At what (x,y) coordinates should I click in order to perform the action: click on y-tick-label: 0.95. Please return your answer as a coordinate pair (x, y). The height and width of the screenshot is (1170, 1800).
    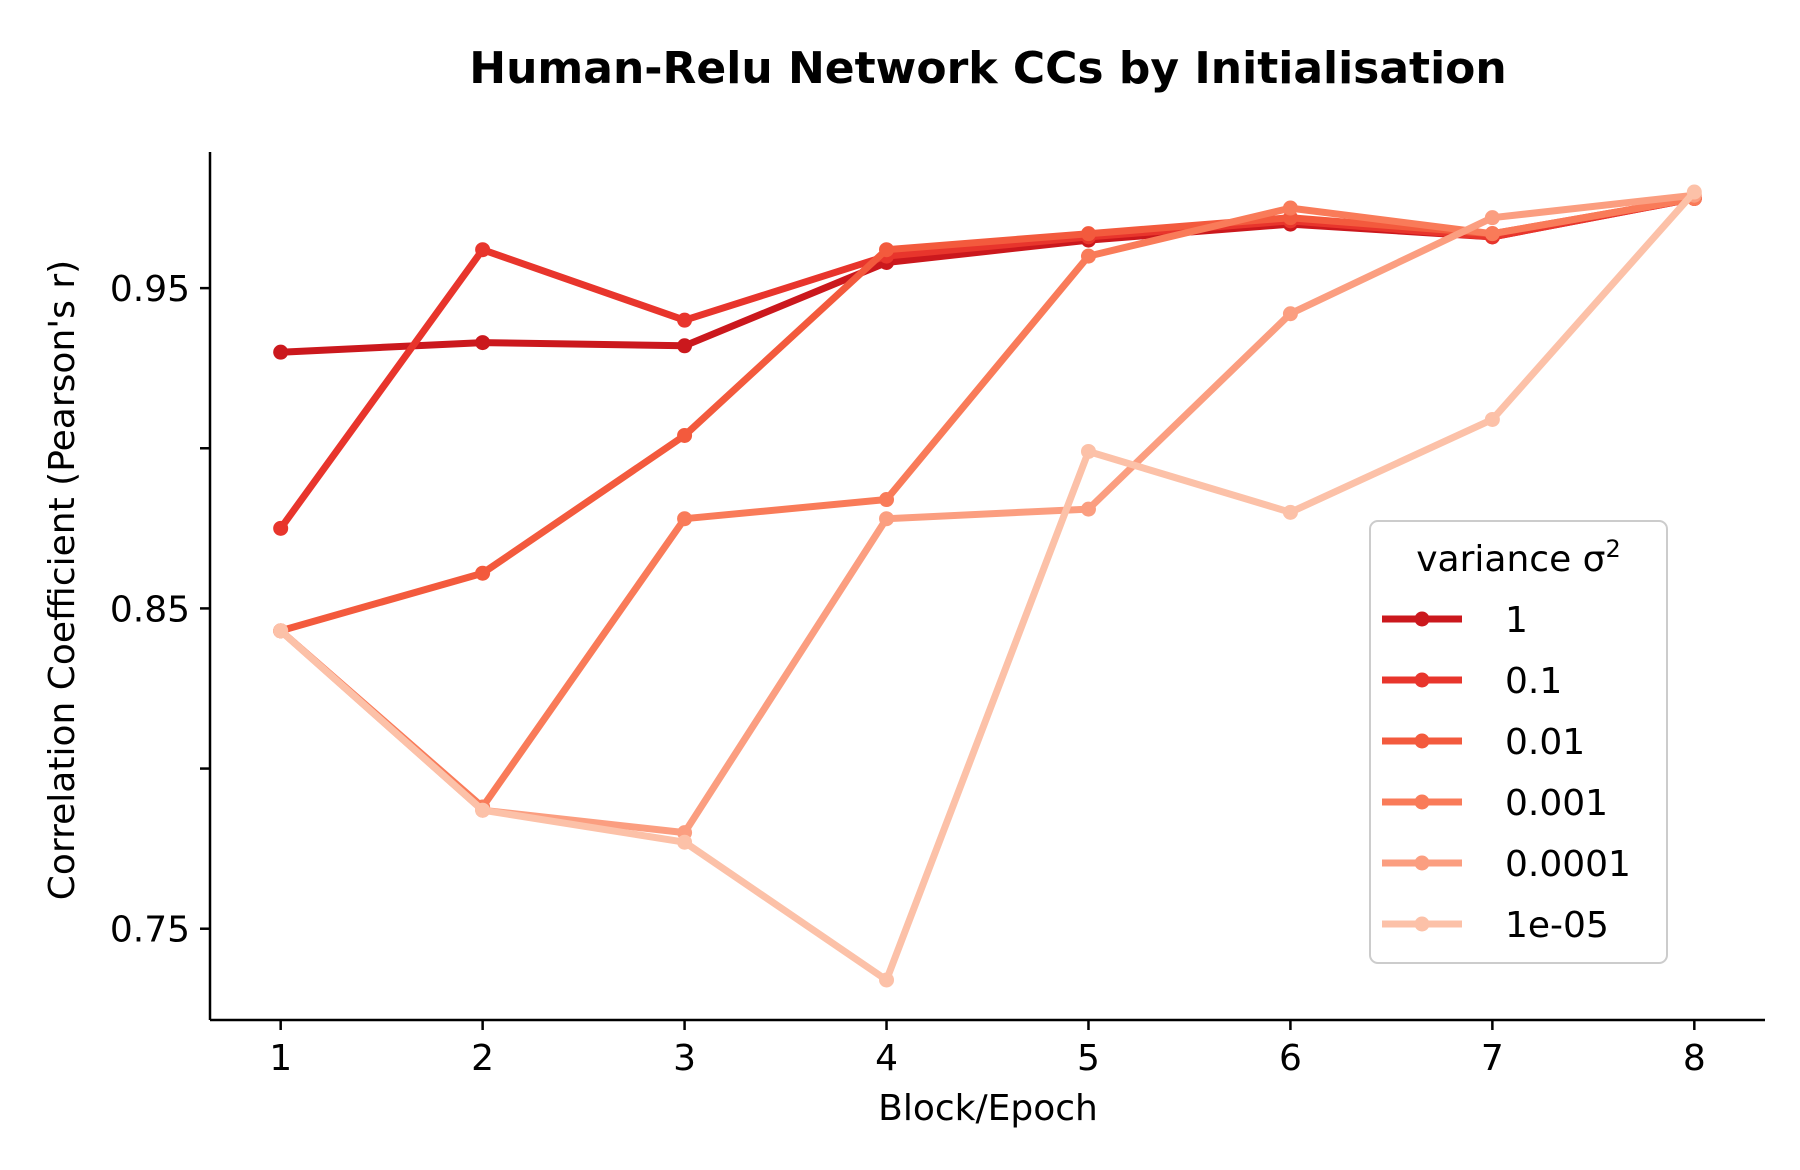
    Looking at the image, I should click on (150, 289).